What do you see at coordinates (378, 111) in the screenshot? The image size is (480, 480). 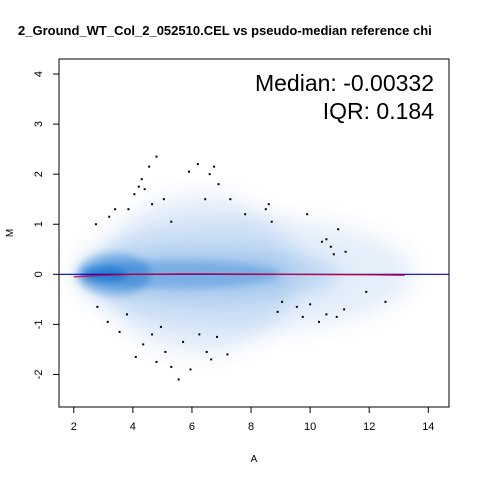 I see `iqr-annotation: IQR: 0.184` at bounding box center [378, 111].